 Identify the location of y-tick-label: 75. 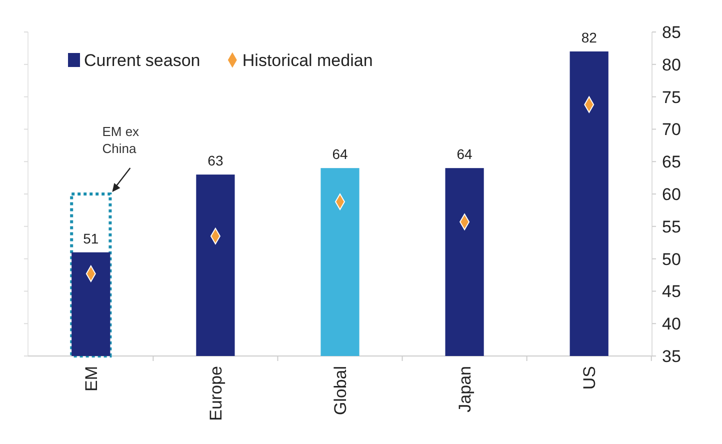
(671, 97).